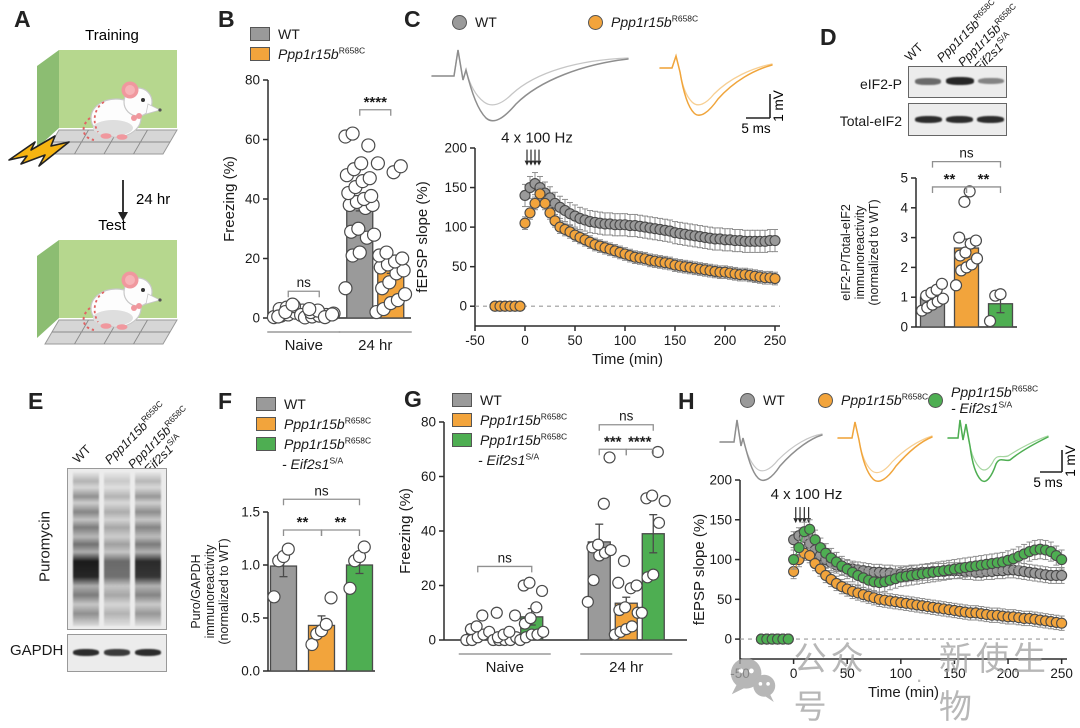 The image size is (1080, 728). I want to click on svg-text: -50, so click(740, 673).